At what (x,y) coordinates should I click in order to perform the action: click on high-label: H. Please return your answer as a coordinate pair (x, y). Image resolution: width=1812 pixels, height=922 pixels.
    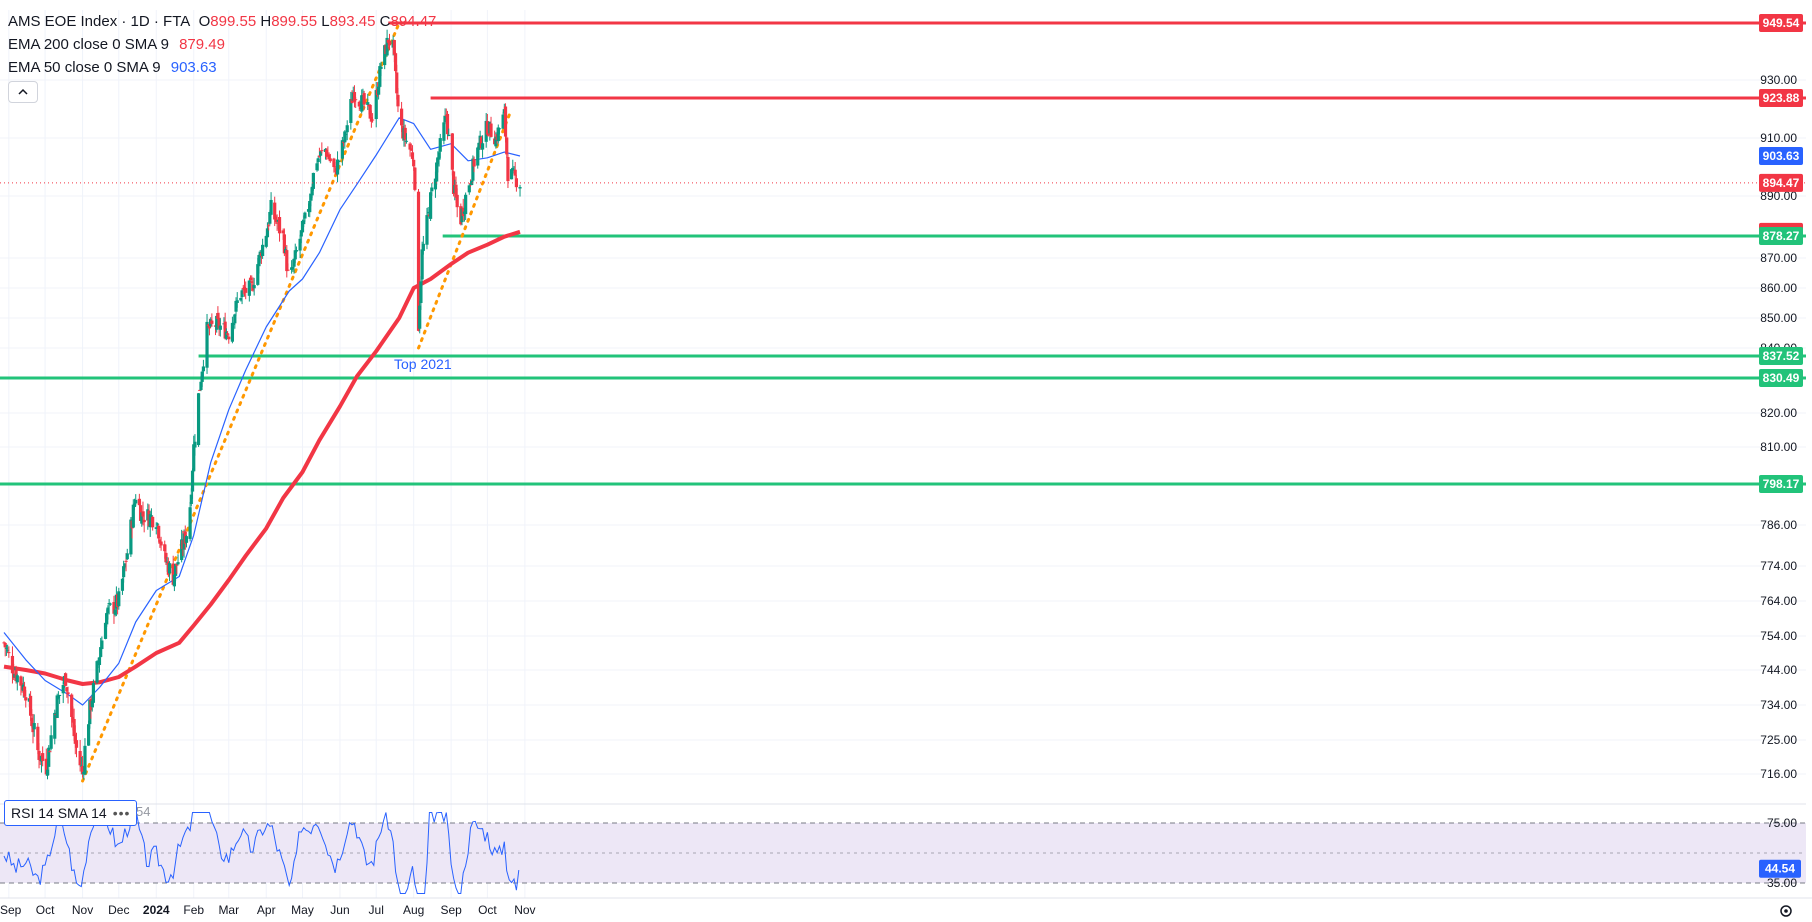
    Looking at the image, I should click on (266, 21).